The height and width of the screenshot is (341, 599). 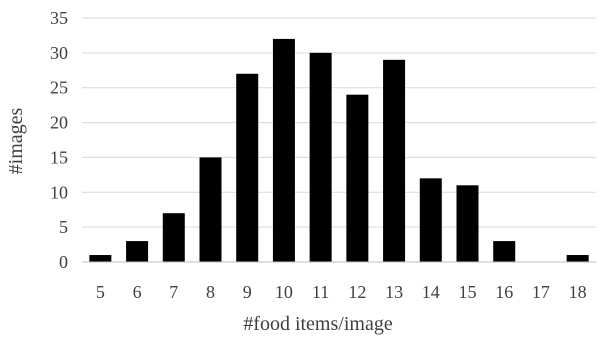 I want to click on x-tick-label: 16, so click(x=504, y=292).